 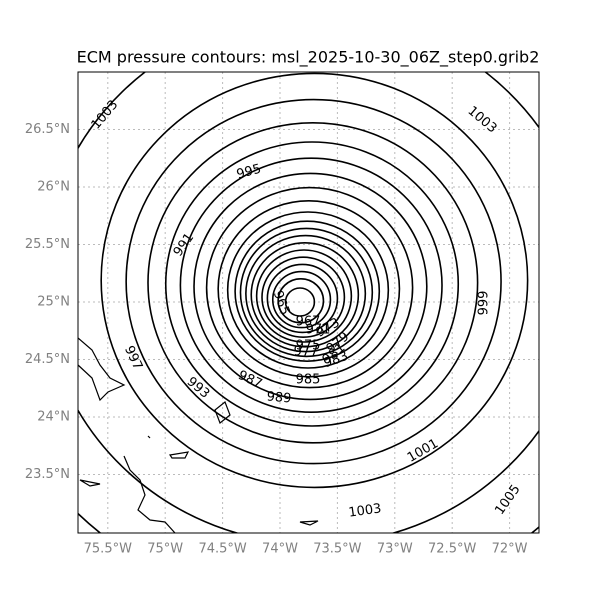 What do you see at coordinates (47, 359) in the screenshot?
I see `lat-tick-label: 24.5°N` at bounding box center [47, 359].